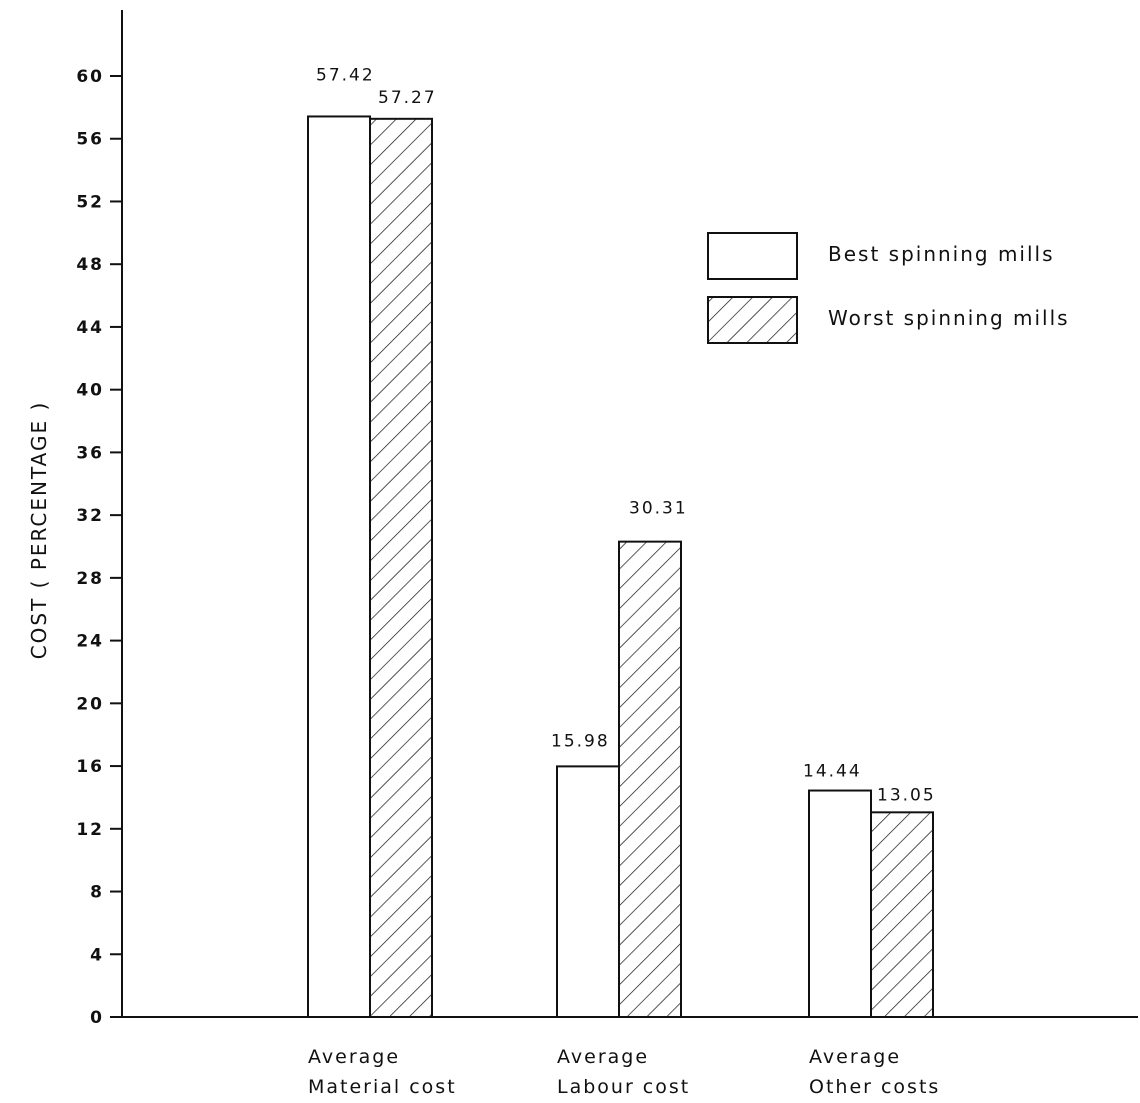  I want to click on category-label-1-1: Labour cost, so click(623, 1087).